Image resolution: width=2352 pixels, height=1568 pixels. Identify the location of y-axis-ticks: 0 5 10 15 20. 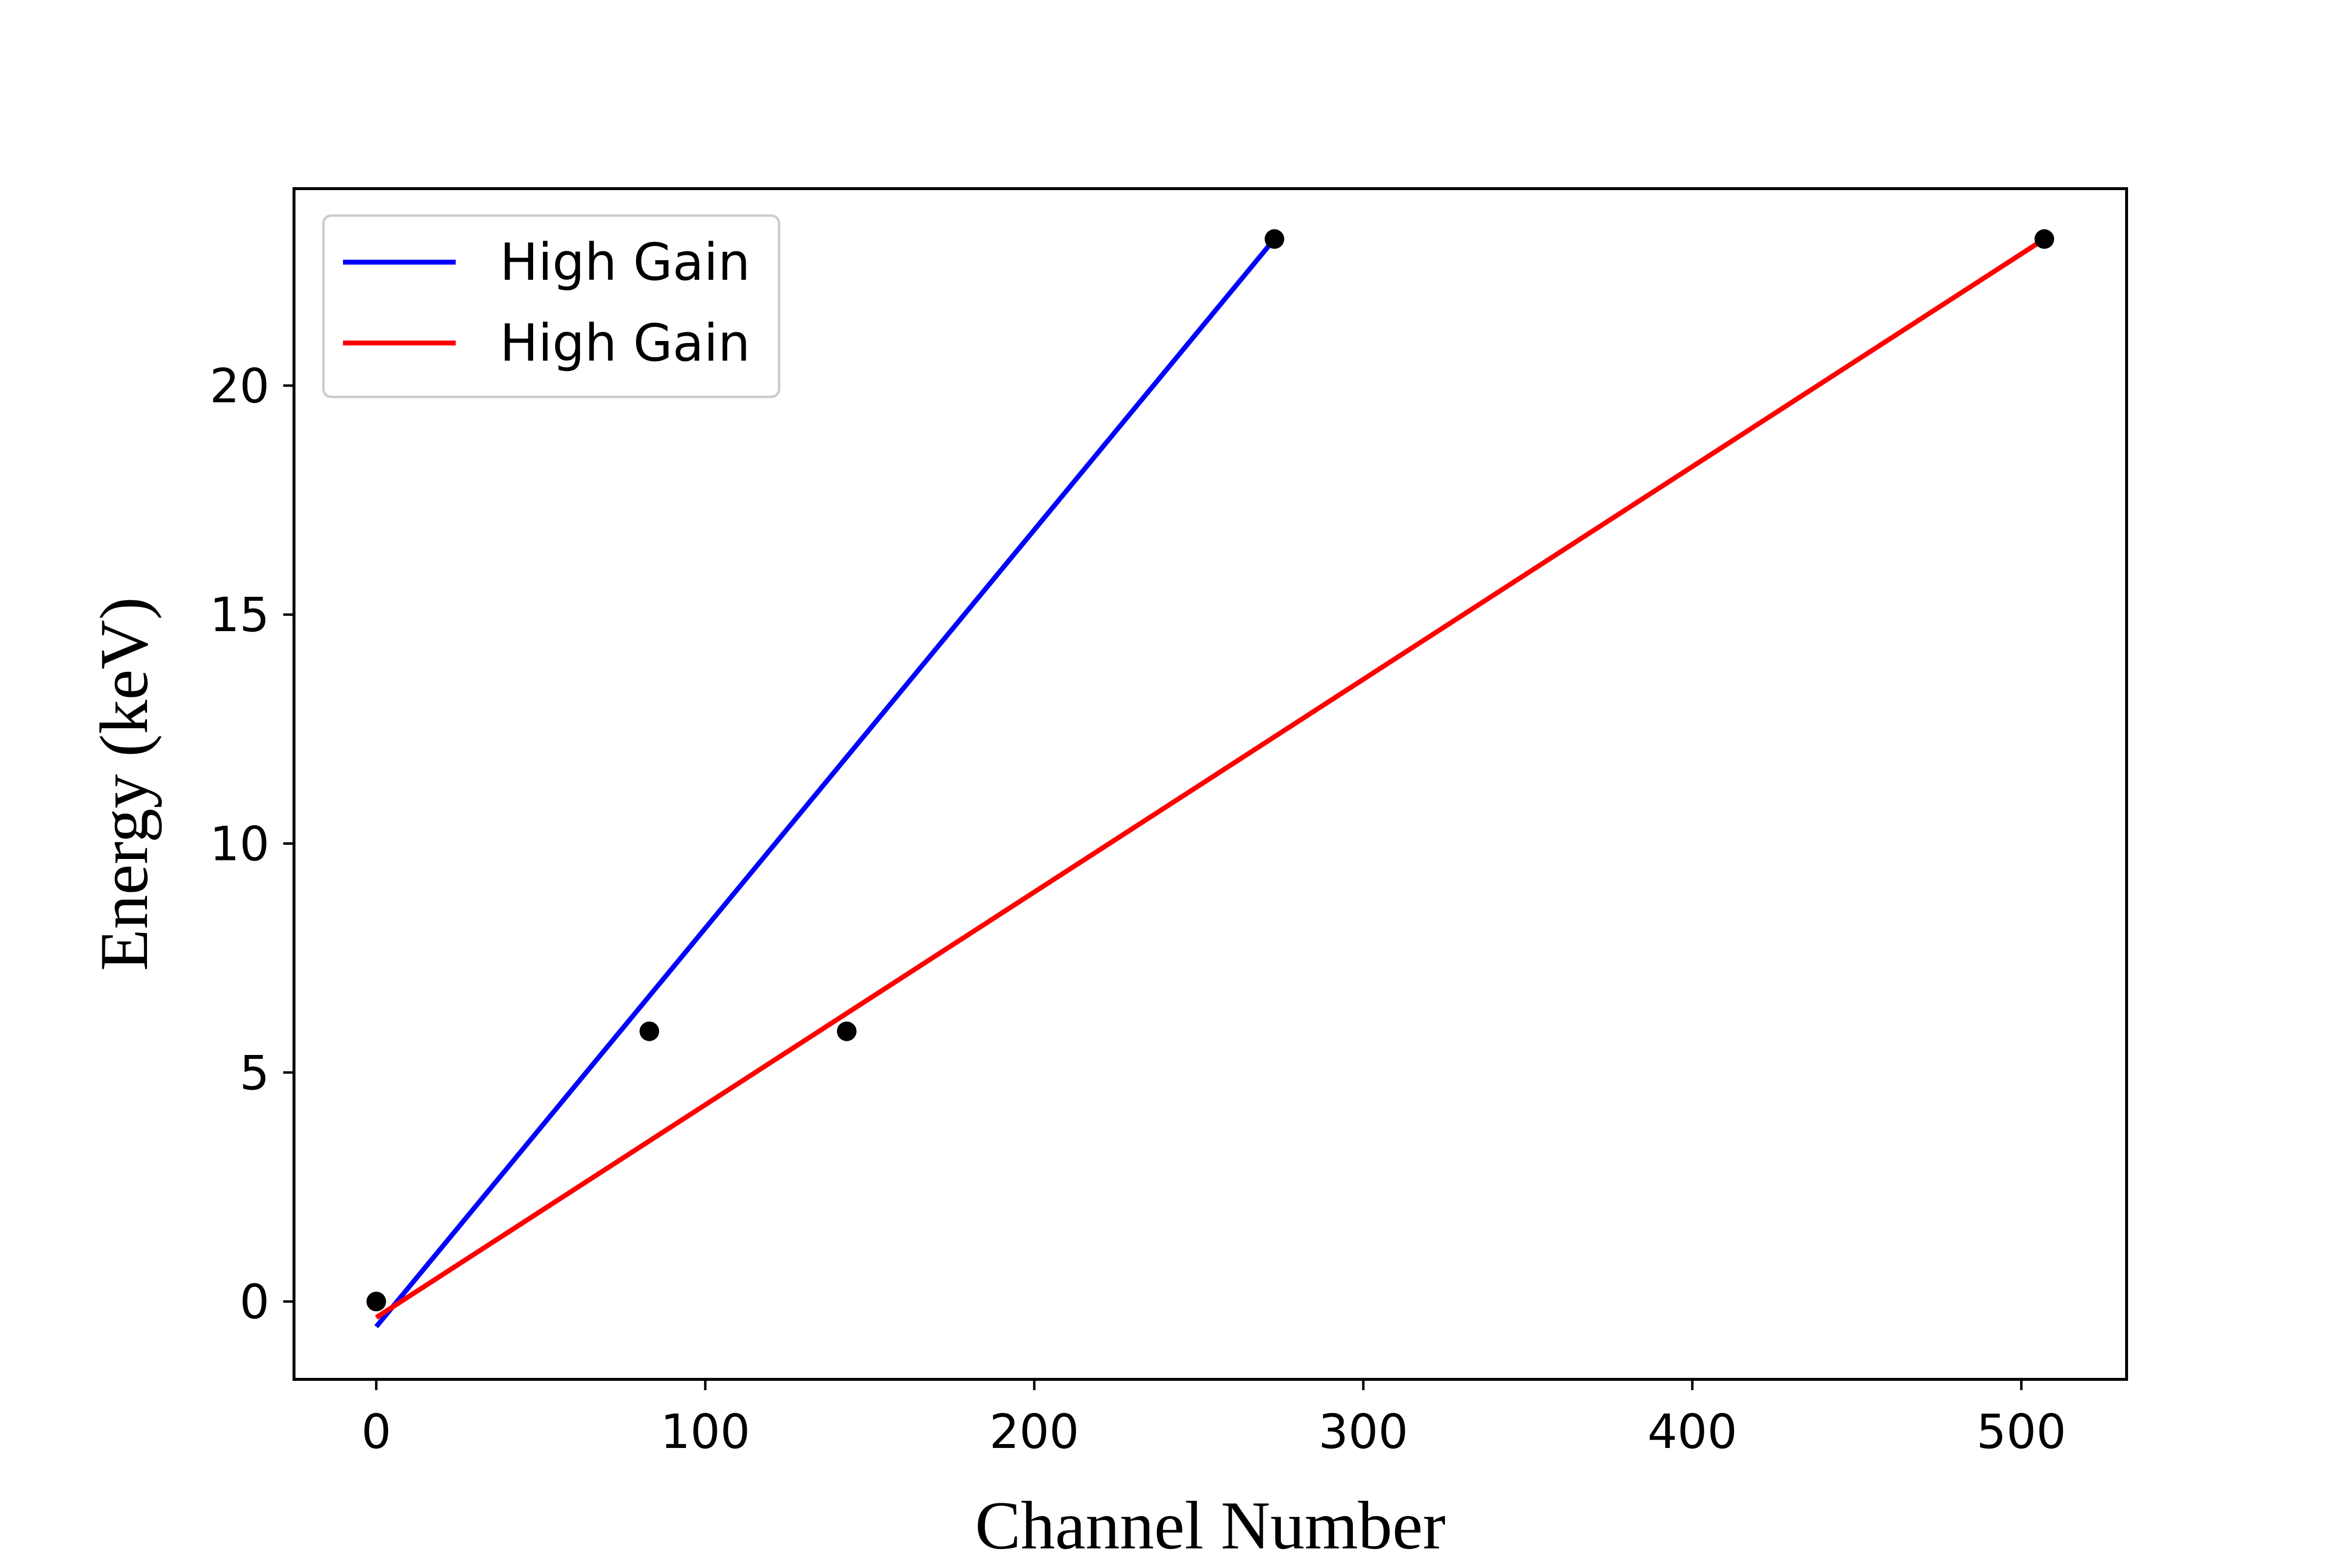
(252, 844).